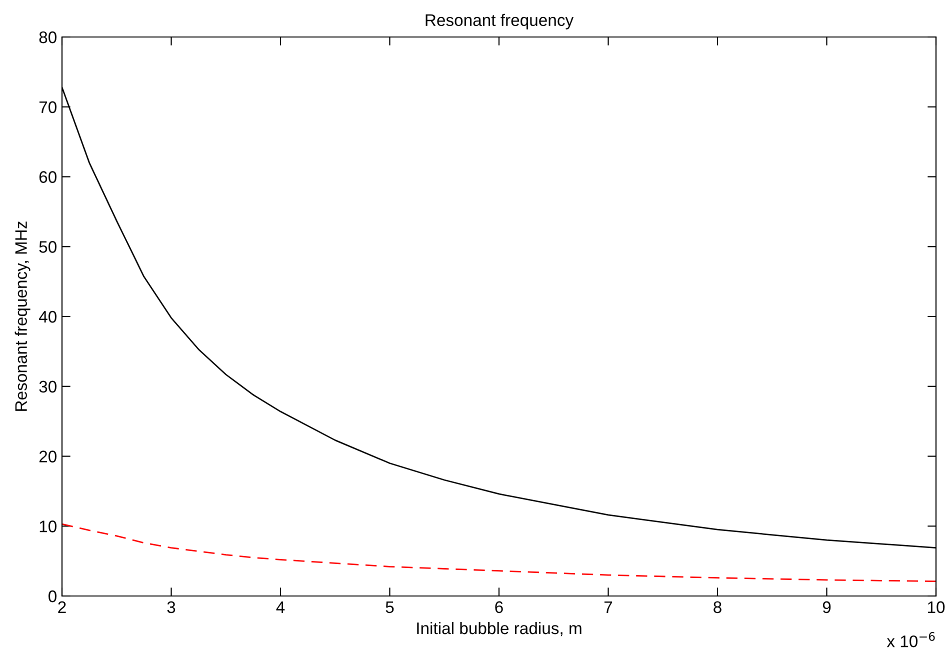 This screenshot has height=651, width=949. I want to click on x-tick-label: 8, so click(718, 607).